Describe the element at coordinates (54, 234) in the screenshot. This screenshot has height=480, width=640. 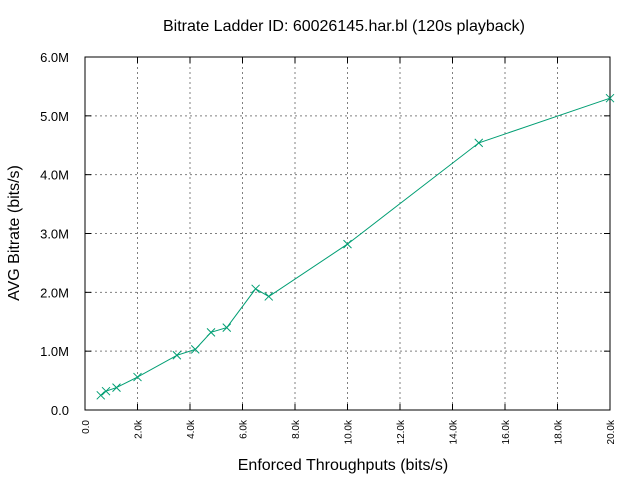
I see `y-tick-label: 3.0M` at that location.